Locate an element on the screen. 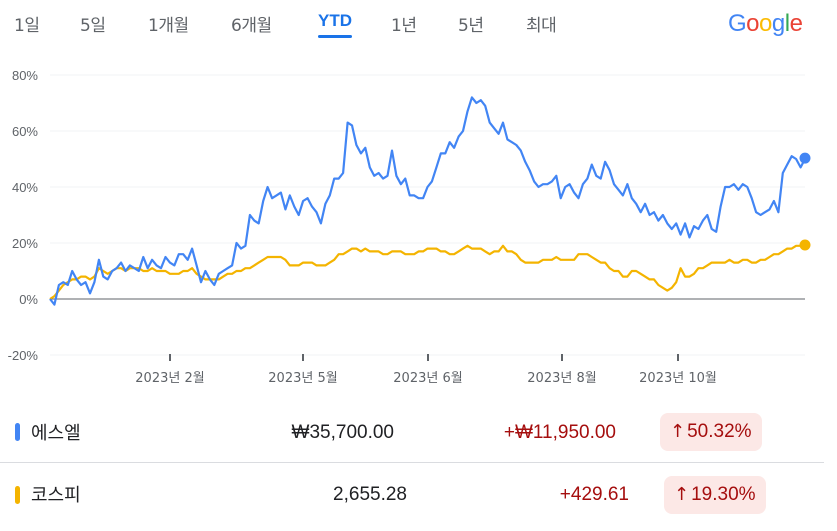 The image size is (837, 531). svg-text: -20% is located at coordinates (23, 355).